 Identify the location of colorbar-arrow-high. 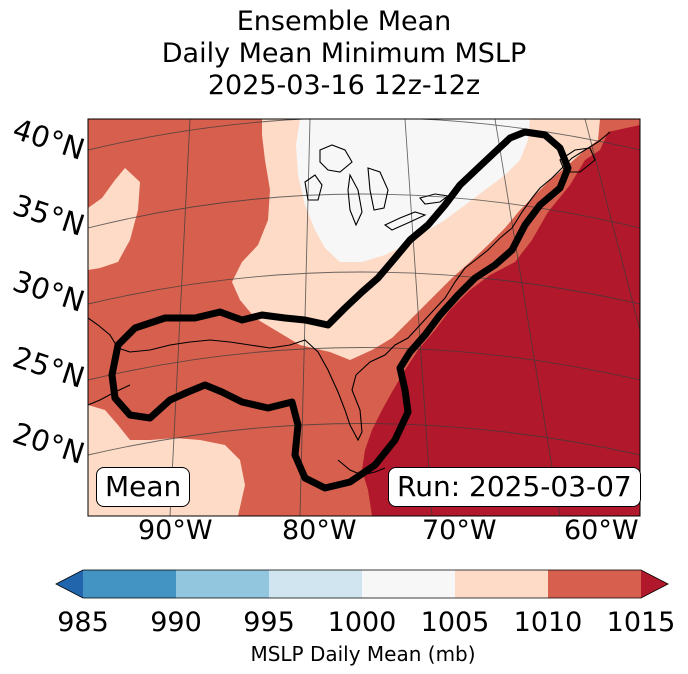
(654, 584).